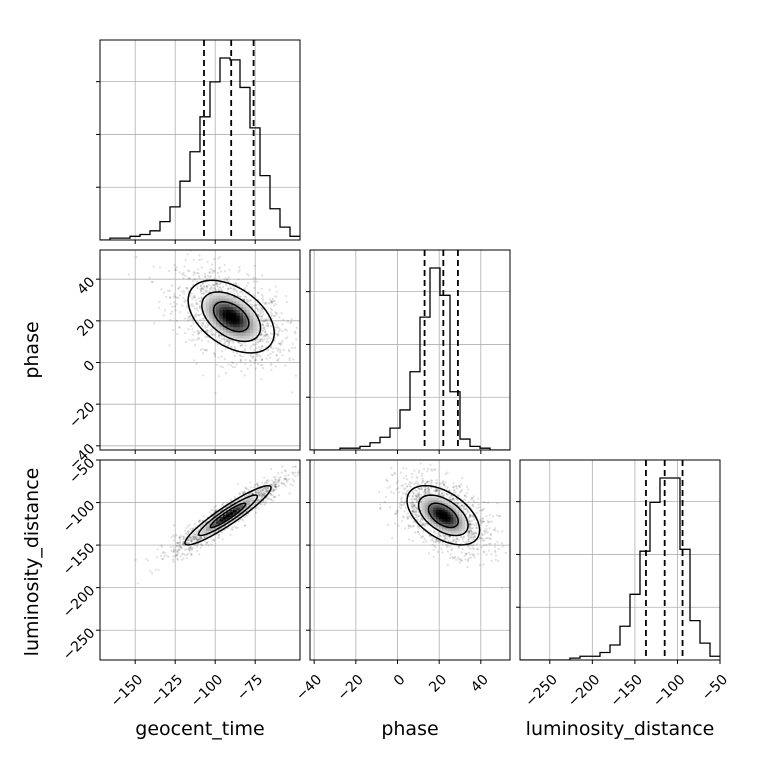 The height and width of the screenshot is (760, 760). What do you see at coordinates (351, 688) in the screenshot?
I see `xtick-label: −20` at bounding box center [351, 688].